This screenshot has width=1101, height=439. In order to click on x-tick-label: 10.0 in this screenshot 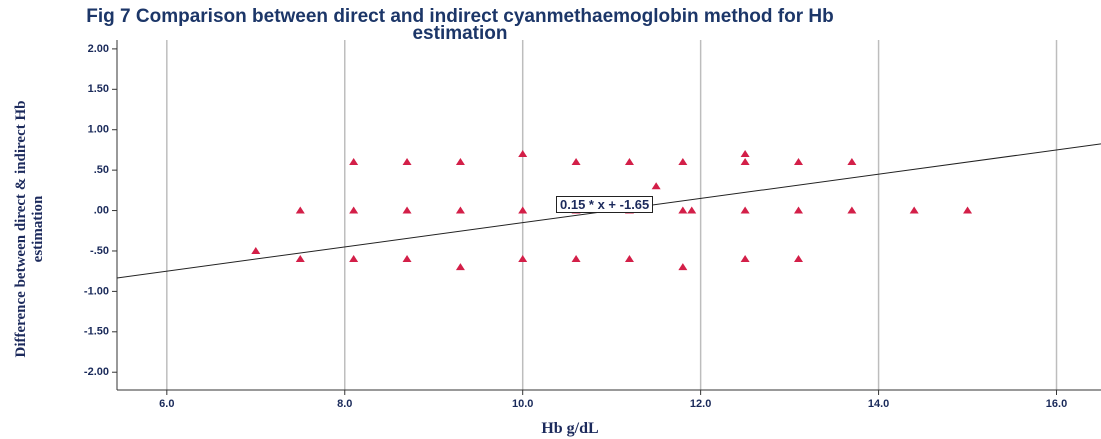, I will do `click(522, 404)`.